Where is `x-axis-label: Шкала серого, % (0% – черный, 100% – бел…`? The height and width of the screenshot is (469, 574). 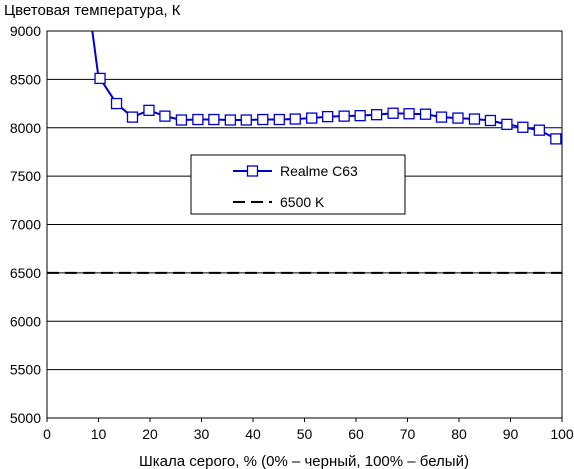
x-axis-label: Шкала серого, % (0% – черный, 100% – бел… is located at coordinates (304, 461).